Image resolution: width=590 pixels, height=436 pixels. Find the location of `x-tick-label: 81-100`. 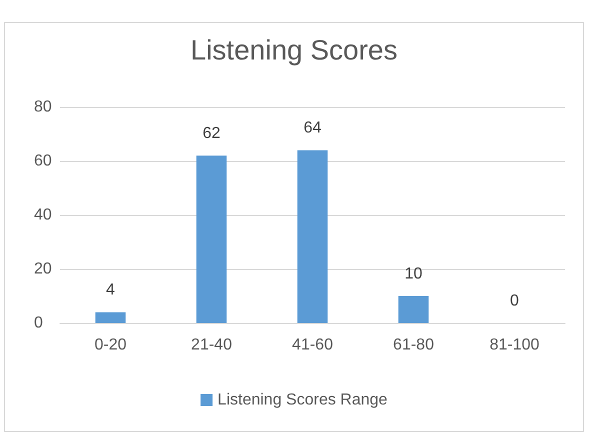

x-tick-label: 81-100 is located at coordinates (515, 345).